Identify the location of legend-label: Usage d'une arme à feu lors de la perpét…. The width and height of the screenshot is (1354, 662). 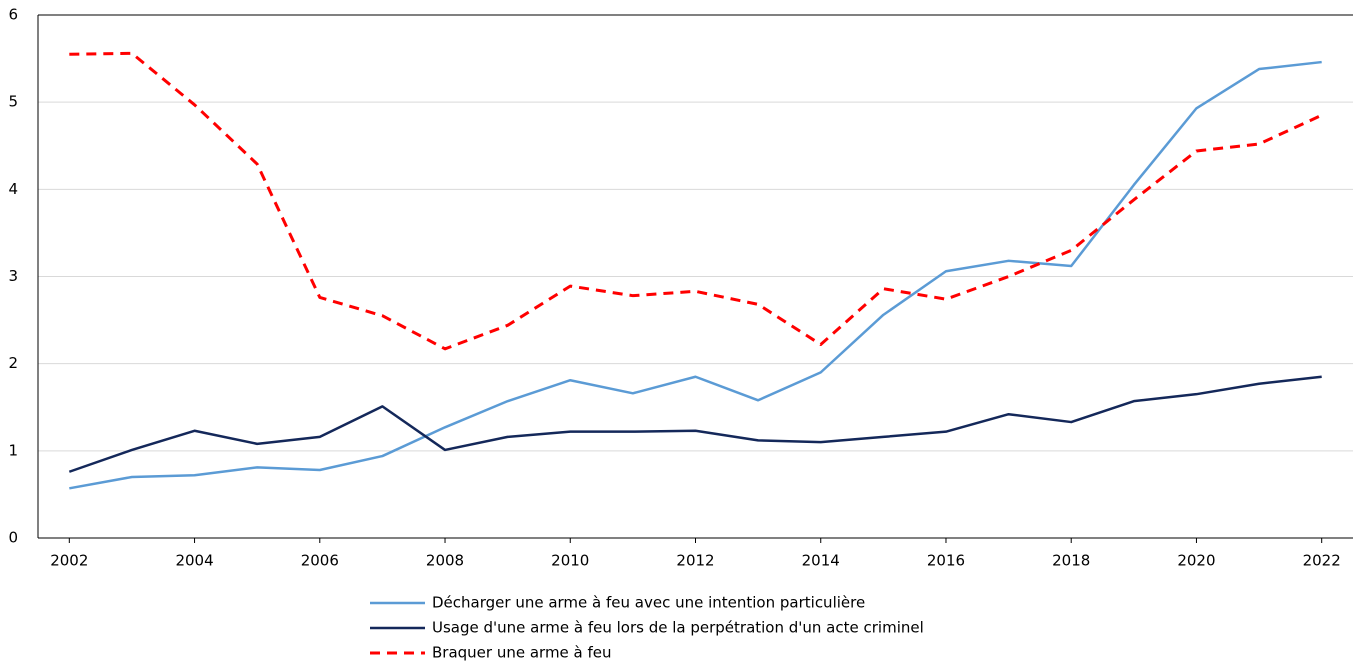
(678, 628).